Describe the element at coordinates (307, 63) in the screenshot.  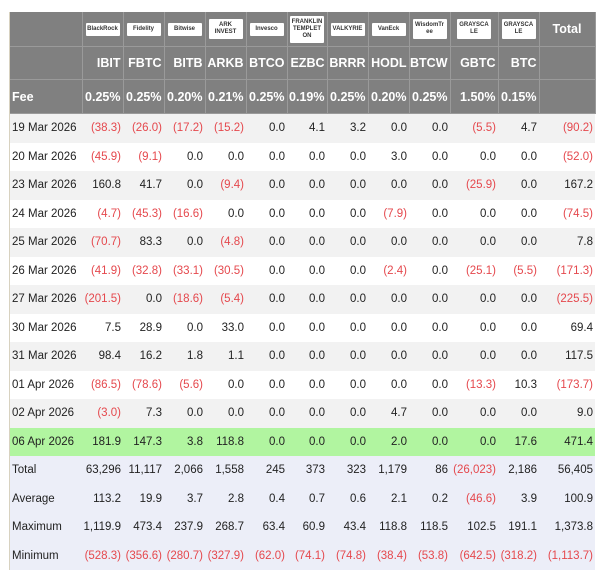
I see `ticker-header: EZBC` at that location.